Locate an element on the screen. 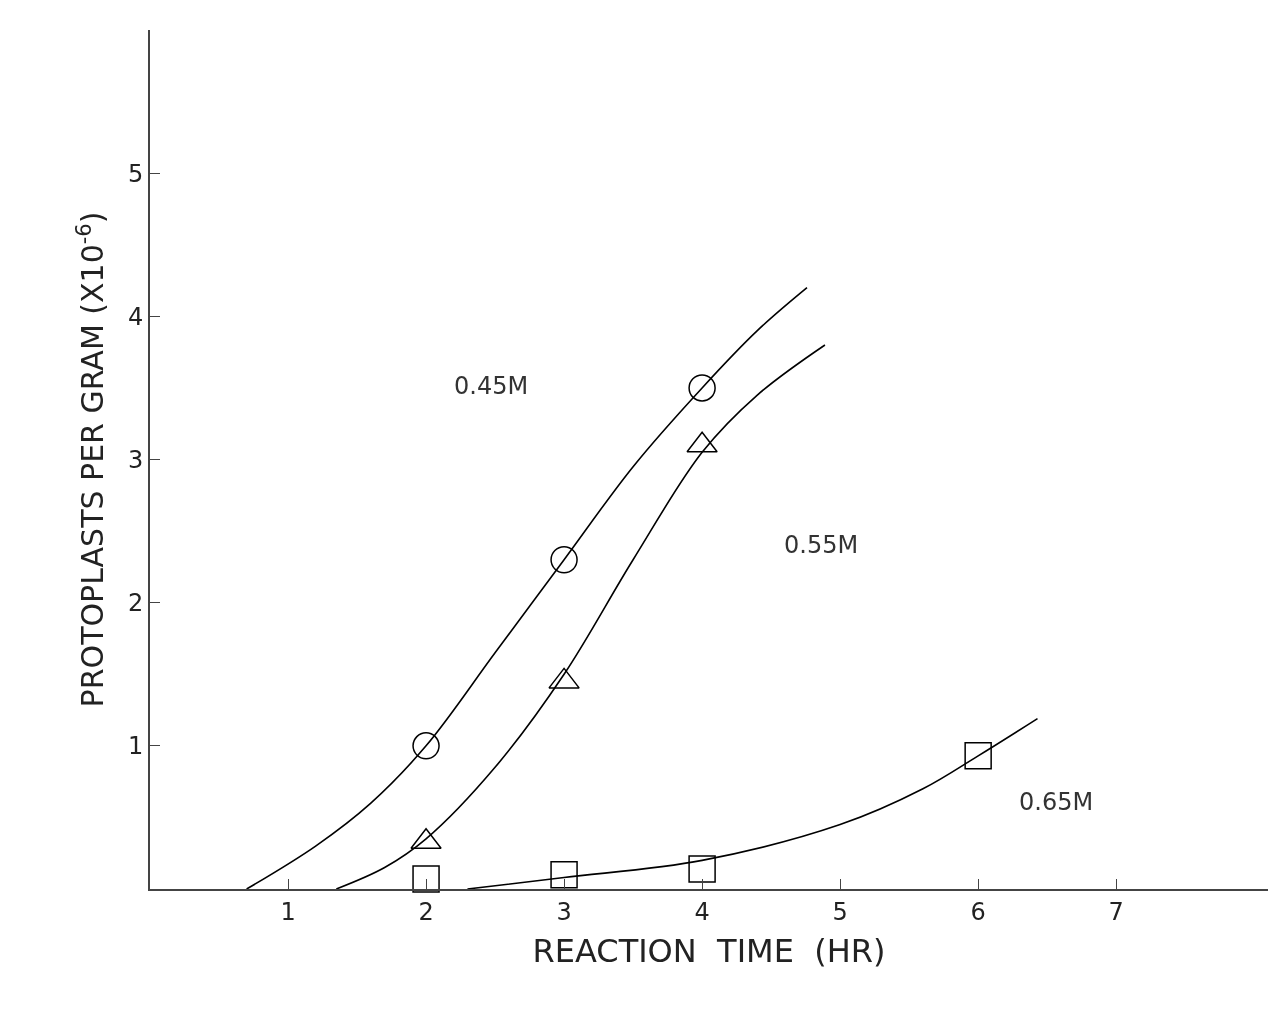  x-tick-label: 5 is located at coordinates (840, 911).